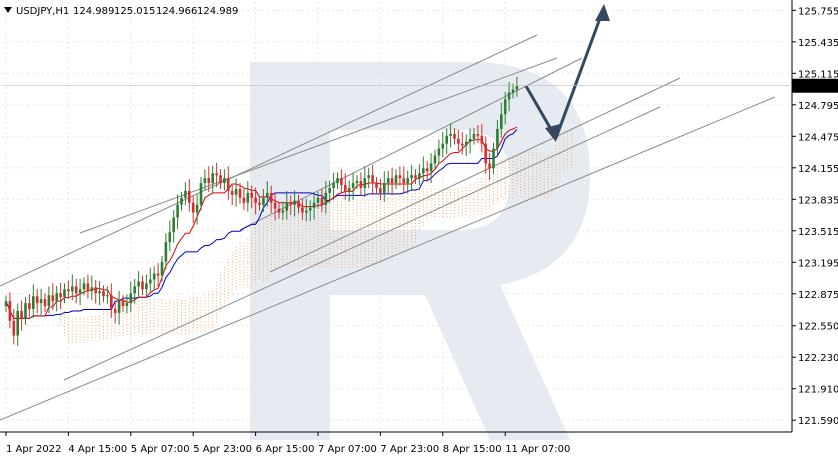 The image size is (838, 461). Describe the element at coordinates (33, 449) in the screenshot. I see `time-tick-label: 1 Apr 2022` at that location.